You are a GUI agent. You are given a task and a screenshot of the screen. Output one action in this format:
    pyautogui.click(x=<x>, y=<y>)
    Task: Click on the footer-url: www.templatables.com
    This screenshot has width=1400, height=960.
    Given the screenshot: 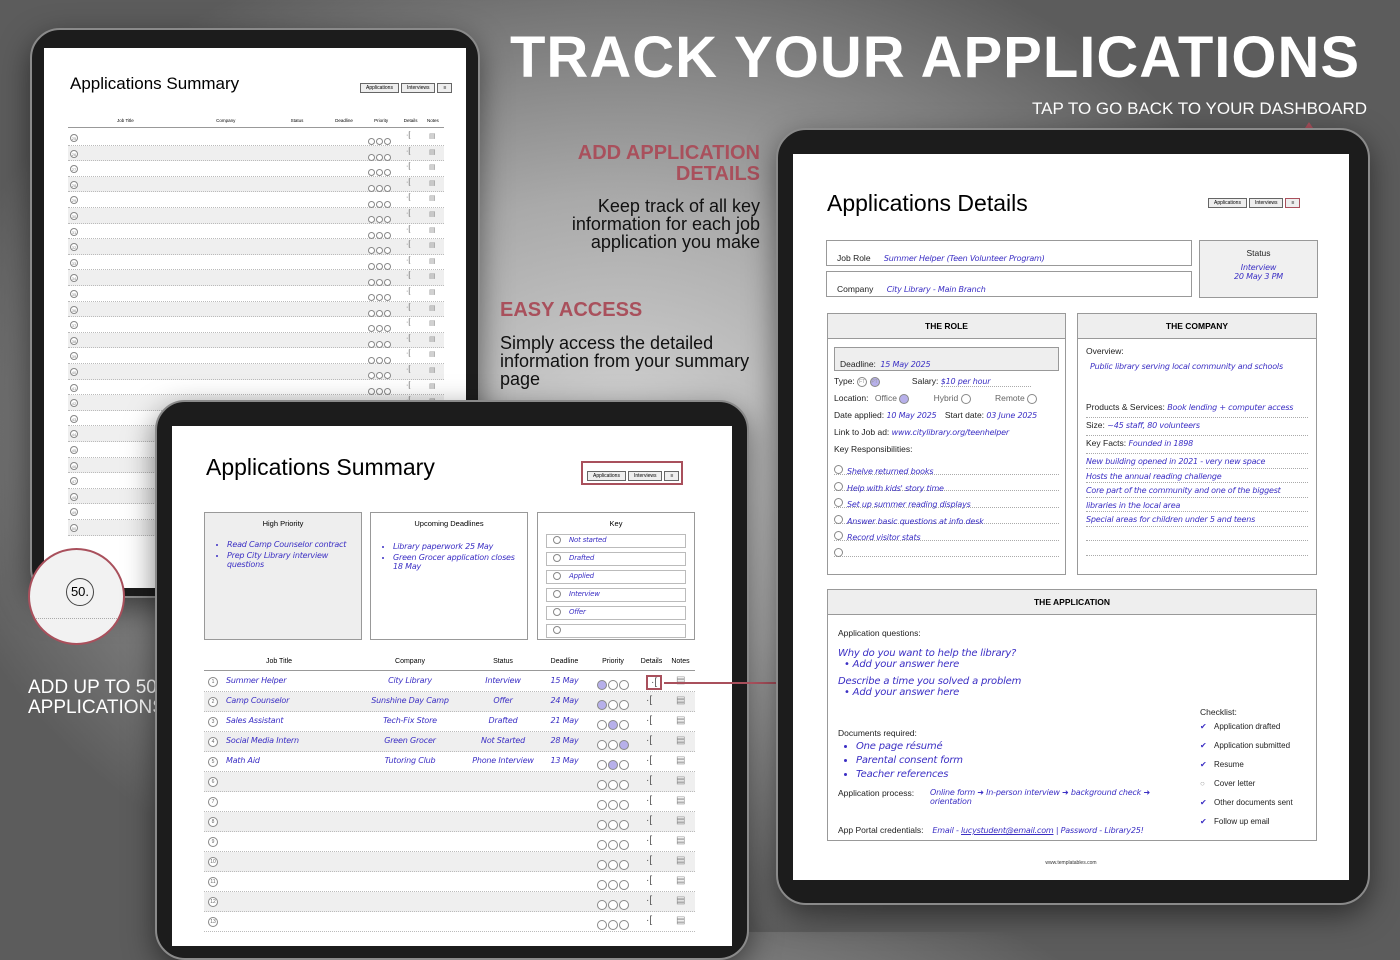 What is the action you would take?
    pyautogui.click(x=1071, y=863)
    